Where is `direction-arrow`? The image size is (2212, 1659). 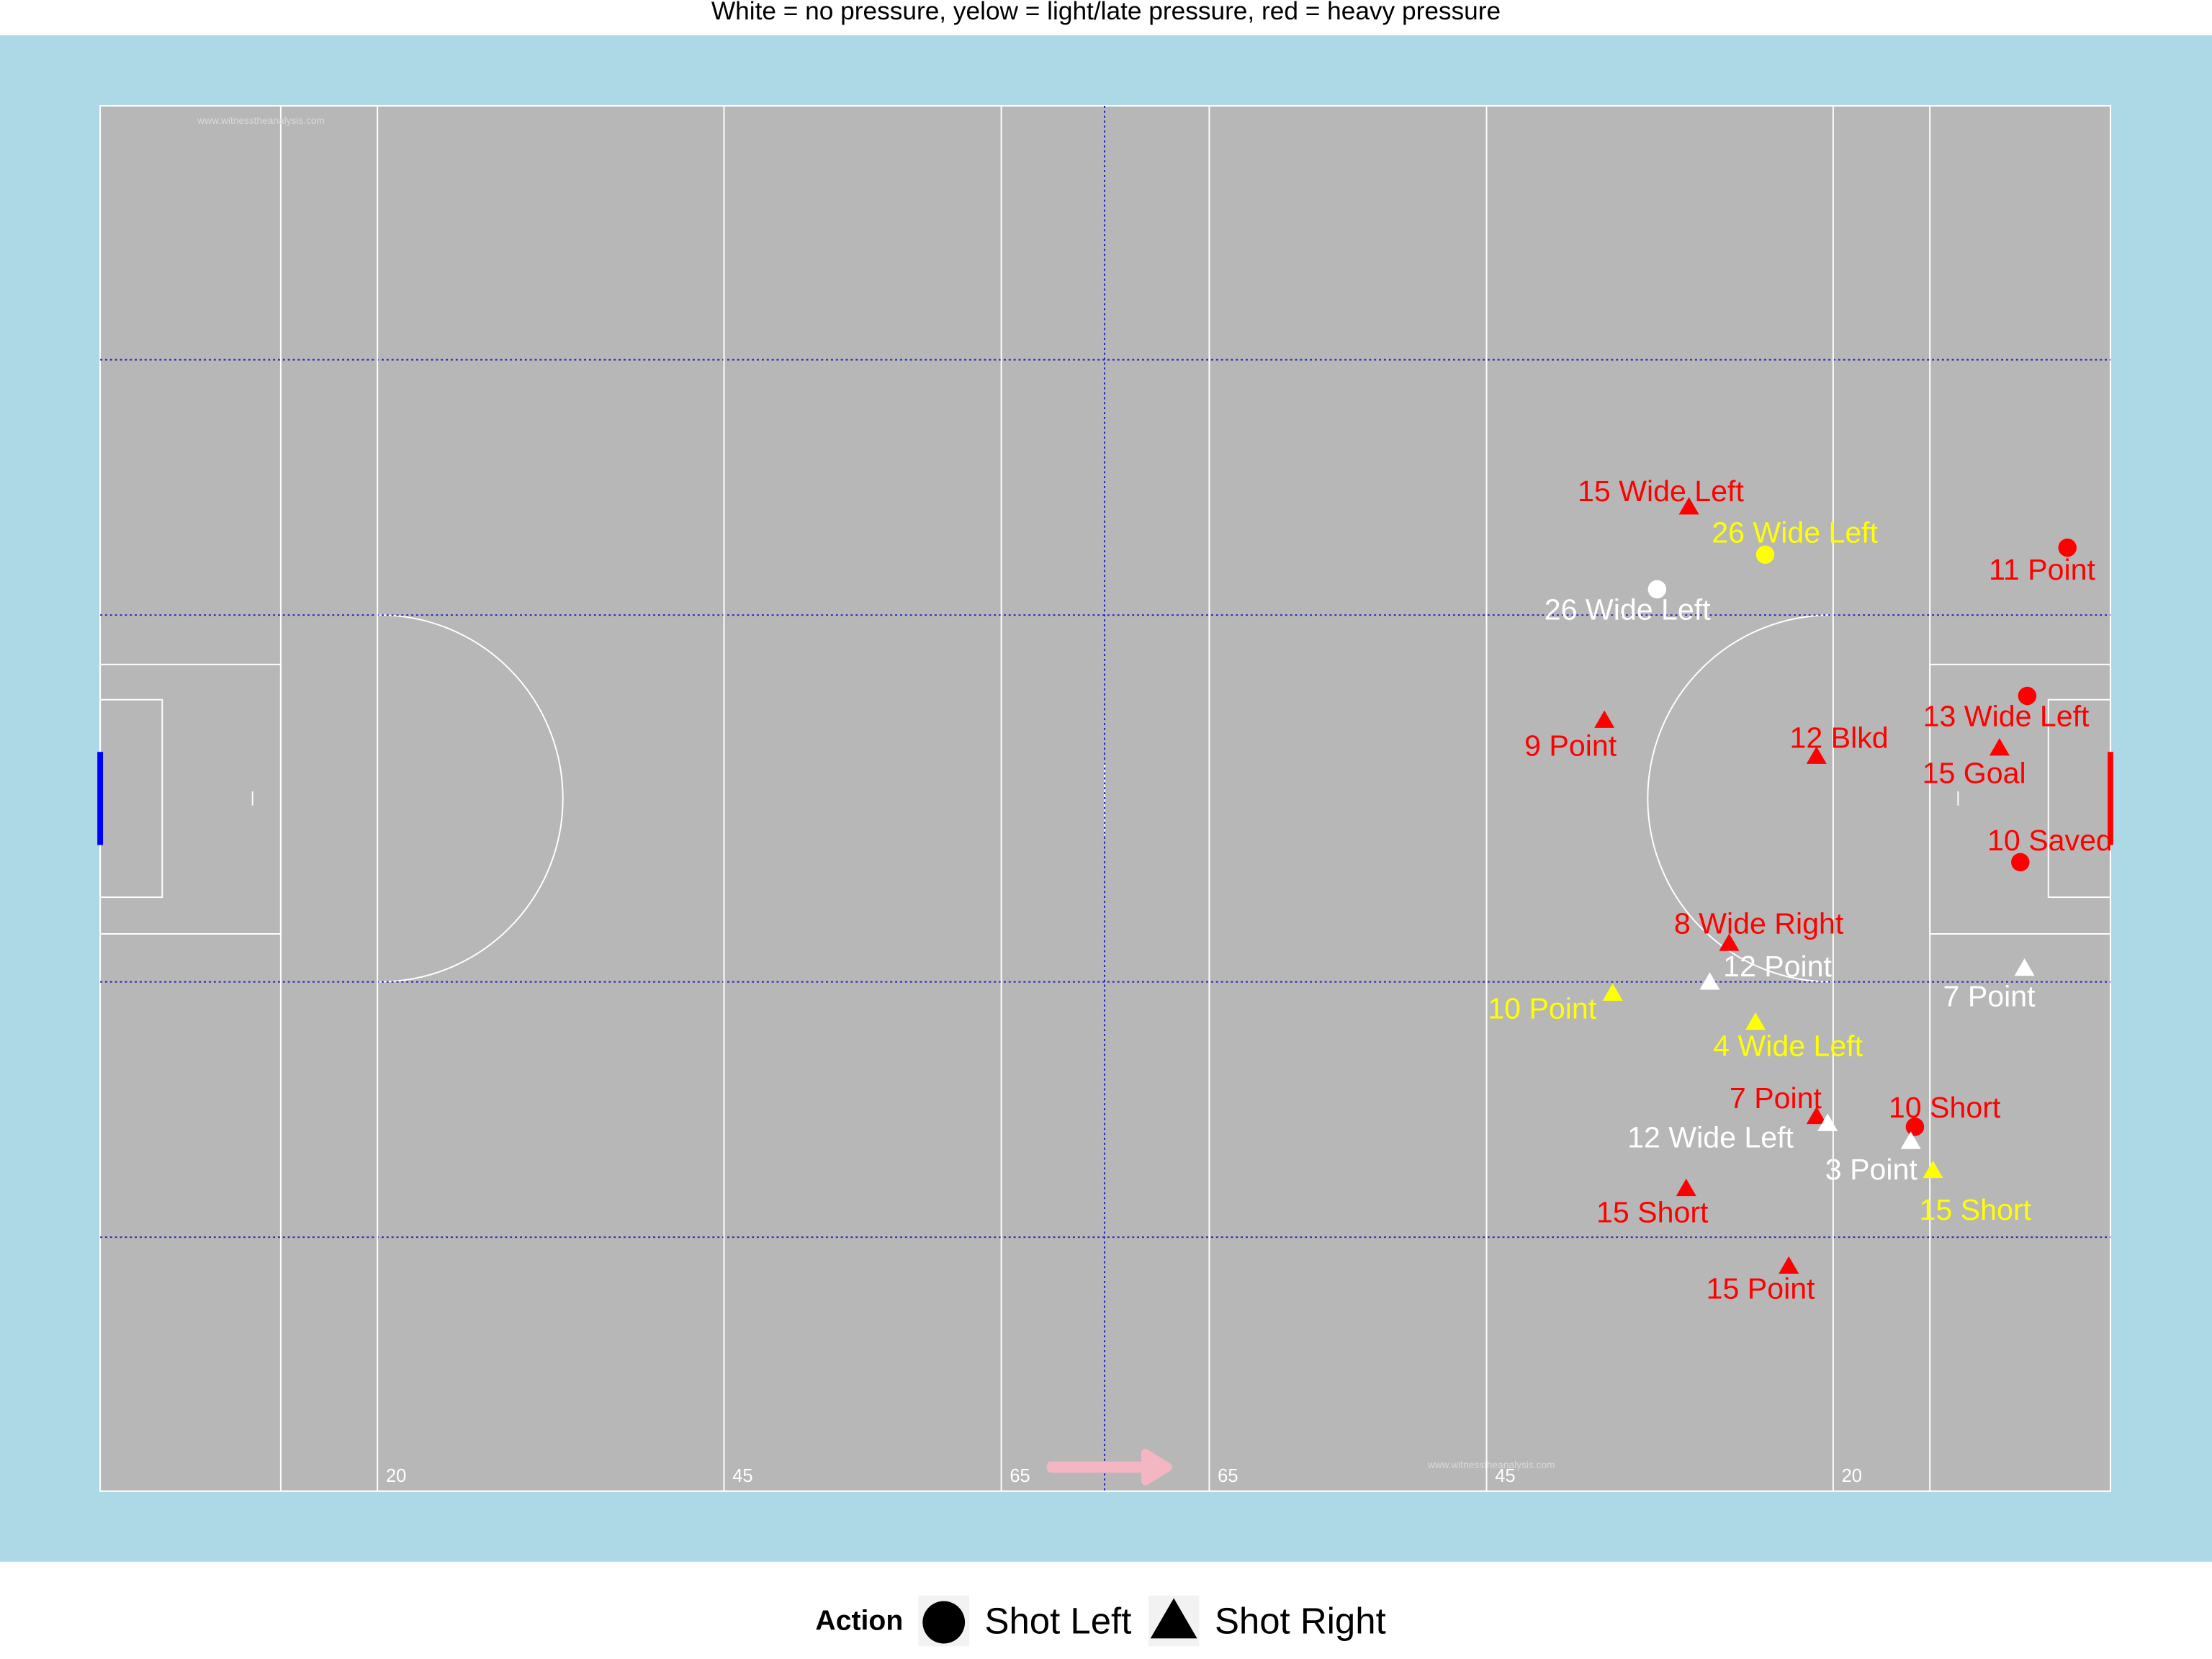 direction-arrow is located at coordinates (1109, 1467).